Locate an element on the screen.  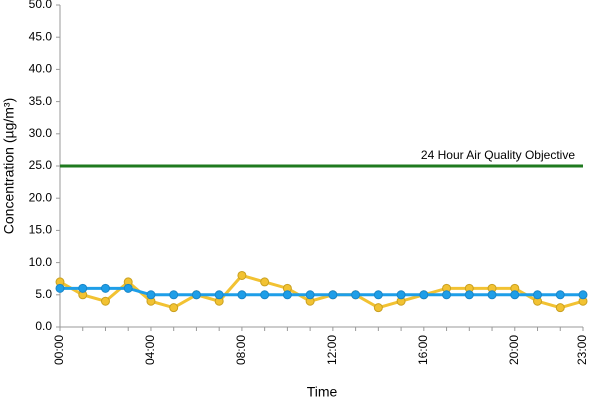
y-tick-label: 50.0 is located at coordinates (41, 5).